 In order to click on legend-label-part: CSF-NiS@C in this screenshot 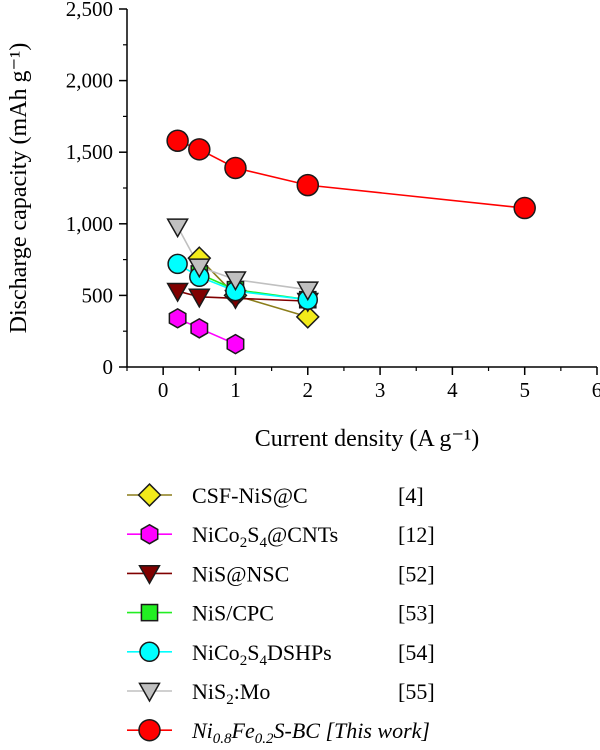, I will do `click(250, 495)`.